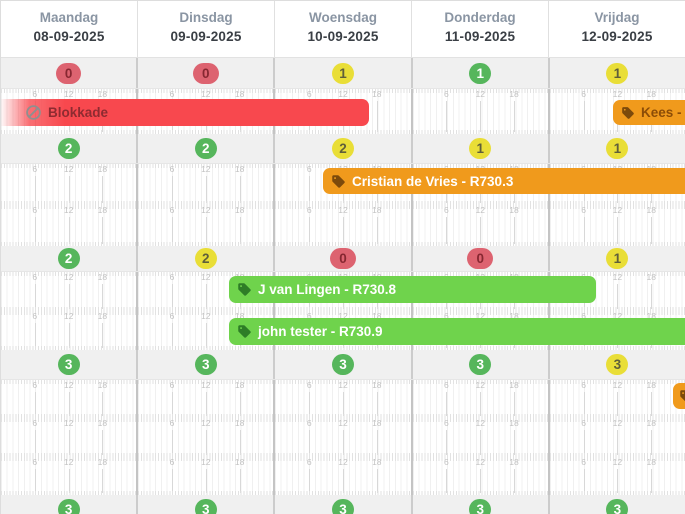  I want to click on event-bar-cristian: Cristian de Vries - R730.3, so click(504, 181).